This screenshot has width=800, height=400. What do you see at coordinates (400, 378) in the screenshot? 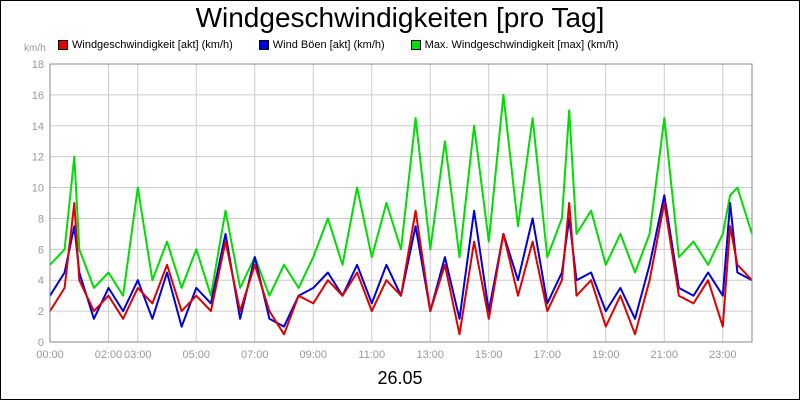
I see `date-label: 26.05` at bounding box center [400, 378].